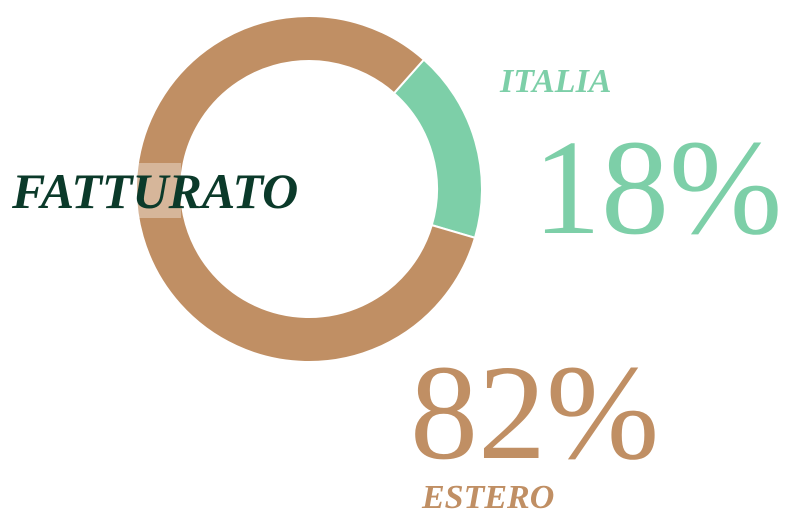 The width and height of the screenshot is (789, 513). What do you see at coordinates (437, 149) in the screenshot?
I see `slice` at bounding box center [437, 149].